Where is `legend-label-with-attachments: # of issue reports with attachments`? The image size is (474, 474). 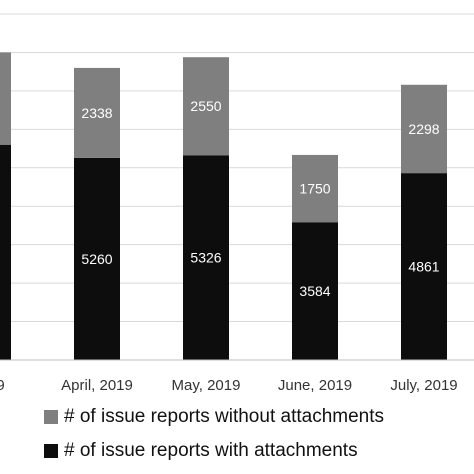
legend-label-with-attachments: # of issue reports with attachments is located at coordinates (211, 450).